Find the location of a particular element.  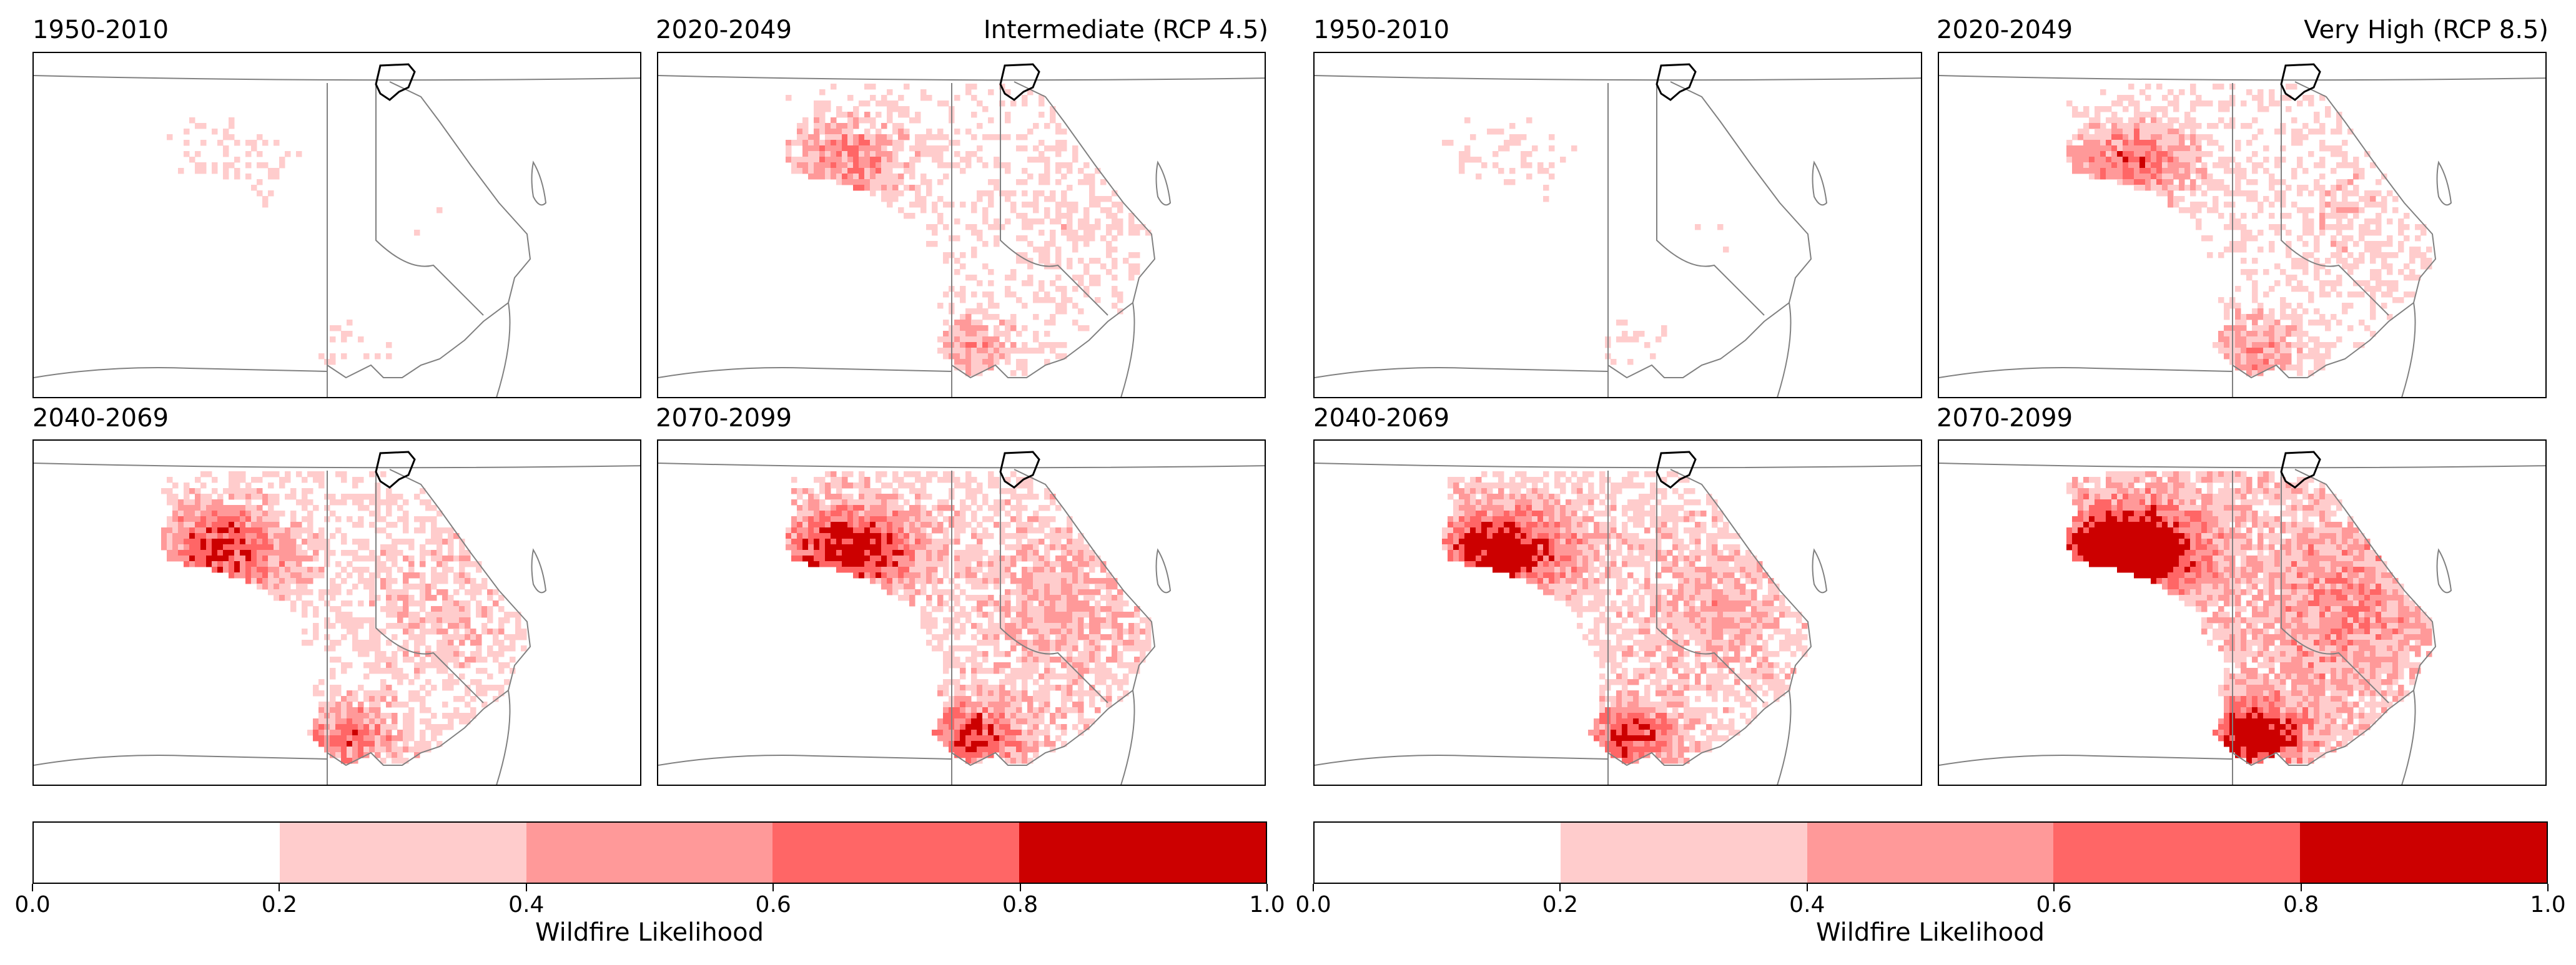

colorbar-tick-label: 0.0 is located at coordinates (1313, 905).